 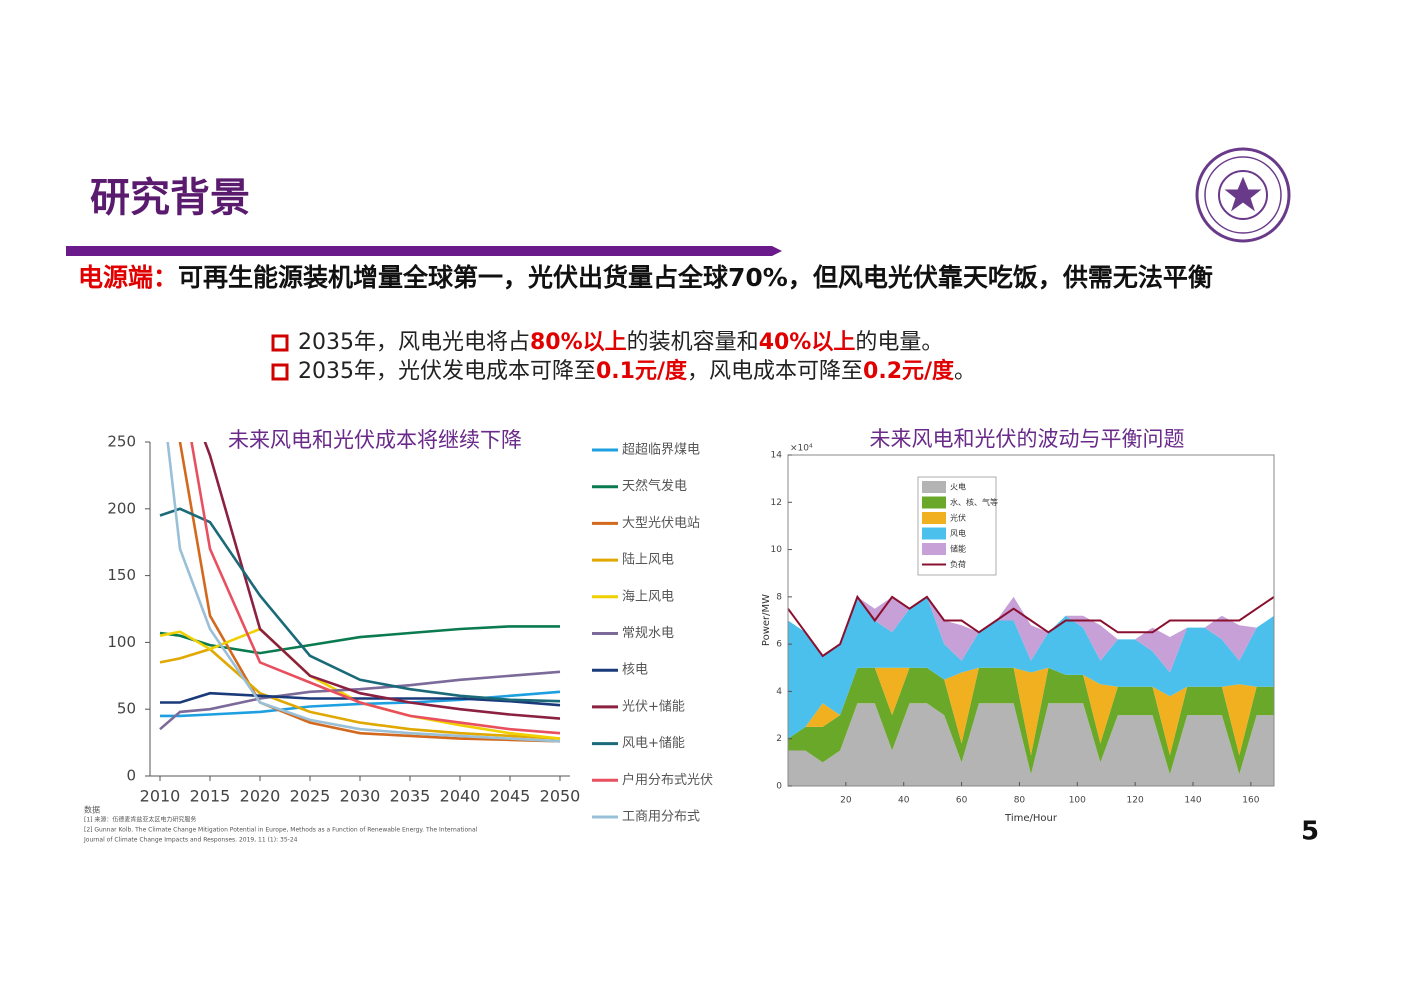 What do you see at coordinates (904, 801) in the screenshot?
I see `x-tick-label: 40` at bounding box center [904, 801].